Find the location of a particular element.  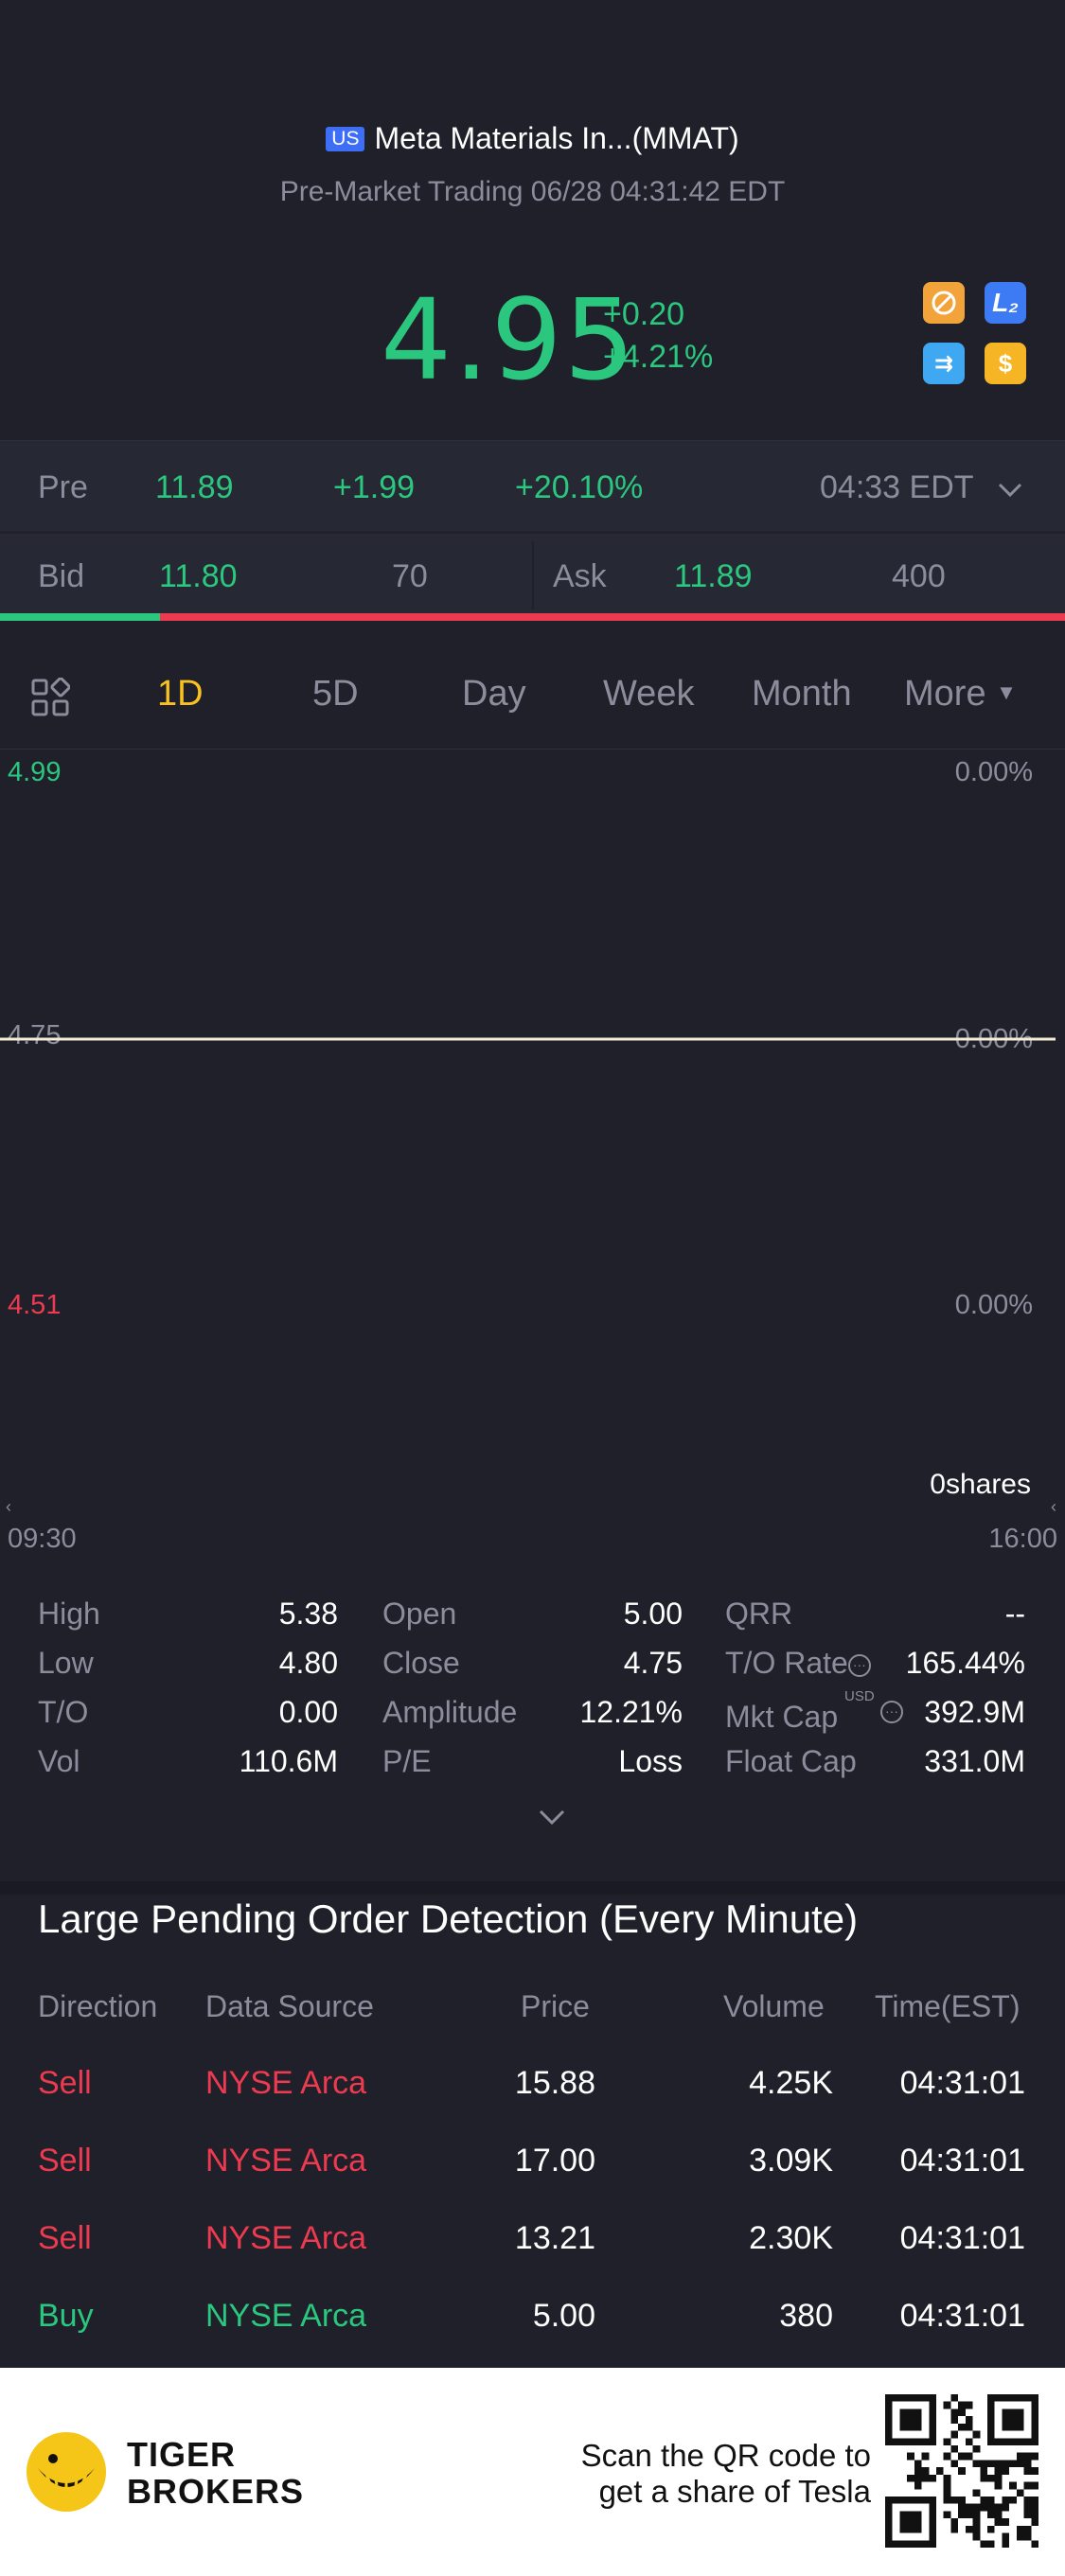

stat-amplitude-label: Amplitude is located at coordinates (450, 1712).